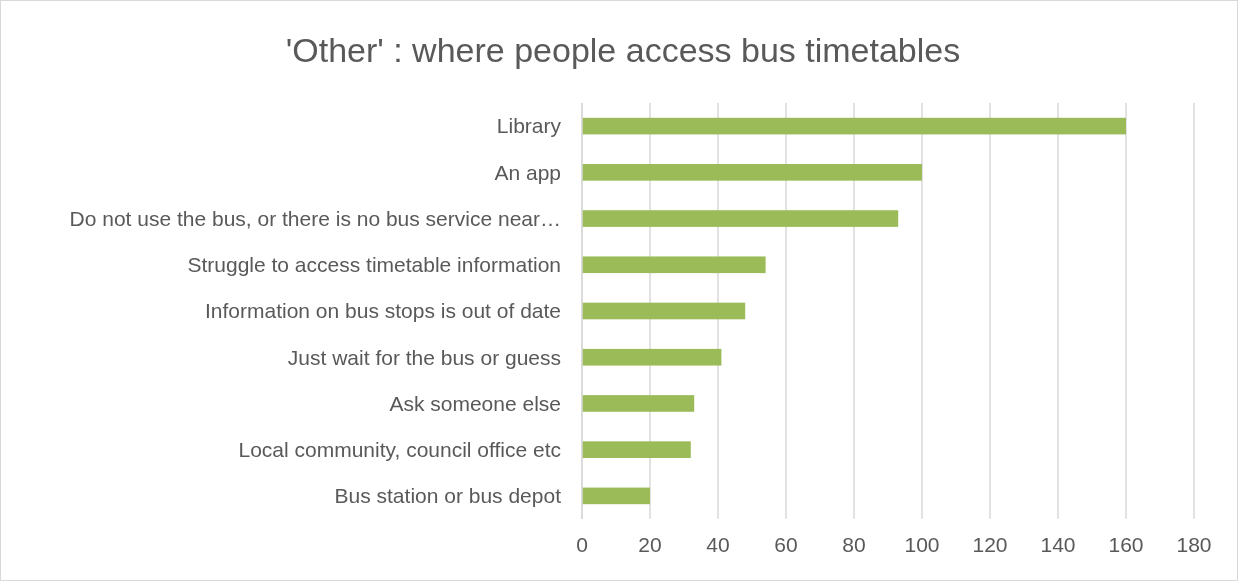  What do you see at coordinates (424, 357) in the screenshot?
I see `y-tick-label: Just wait for the bus or guess` at bounding box center [424, 357].